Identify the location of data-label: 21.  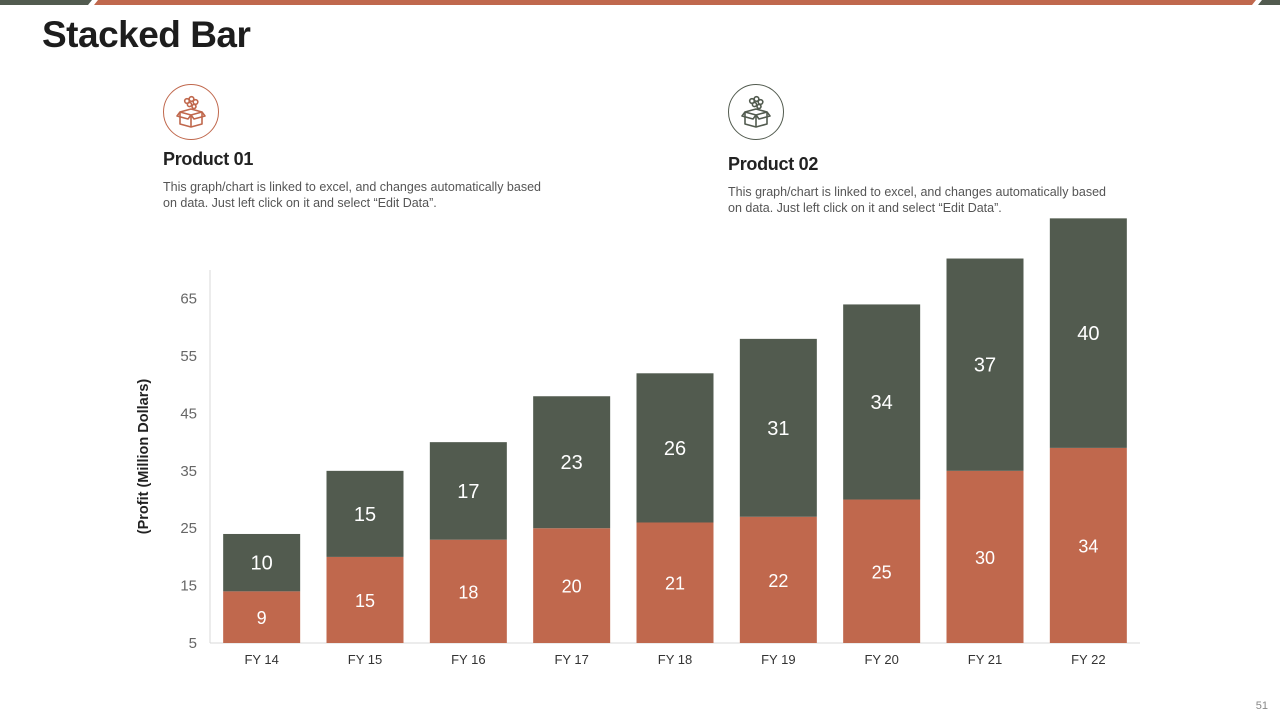
(675, 584).